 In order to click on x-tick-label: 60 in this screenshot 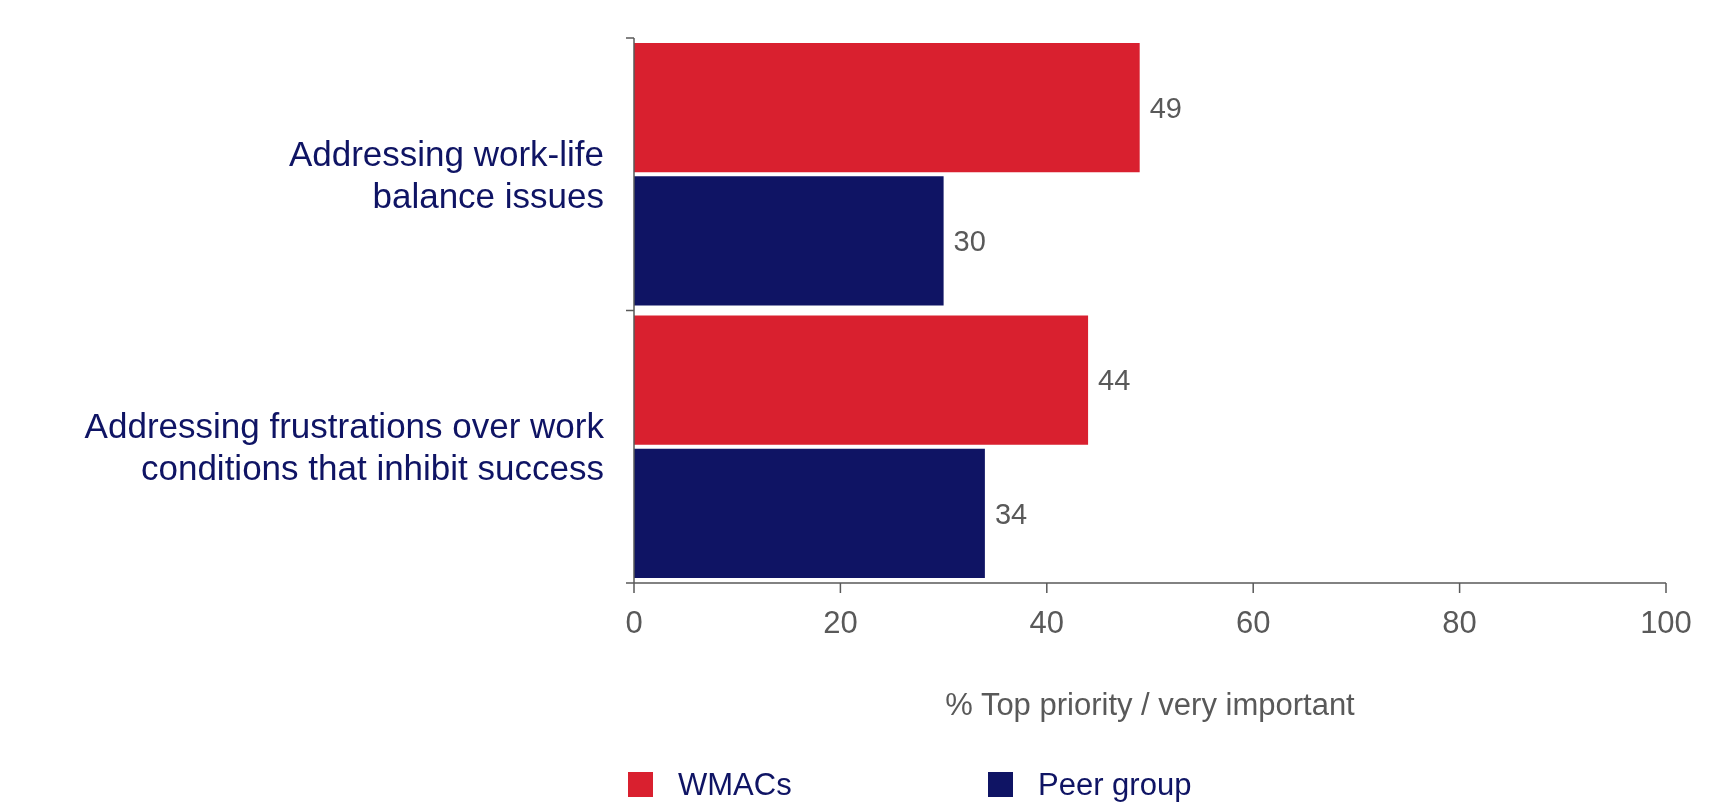, I will do `click(1253, 622)`.